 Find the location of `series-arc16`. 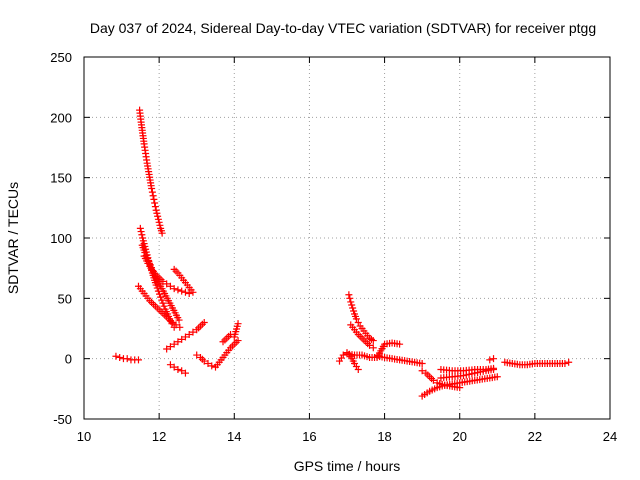

series-arc16 is located at coordinates (399, 359).